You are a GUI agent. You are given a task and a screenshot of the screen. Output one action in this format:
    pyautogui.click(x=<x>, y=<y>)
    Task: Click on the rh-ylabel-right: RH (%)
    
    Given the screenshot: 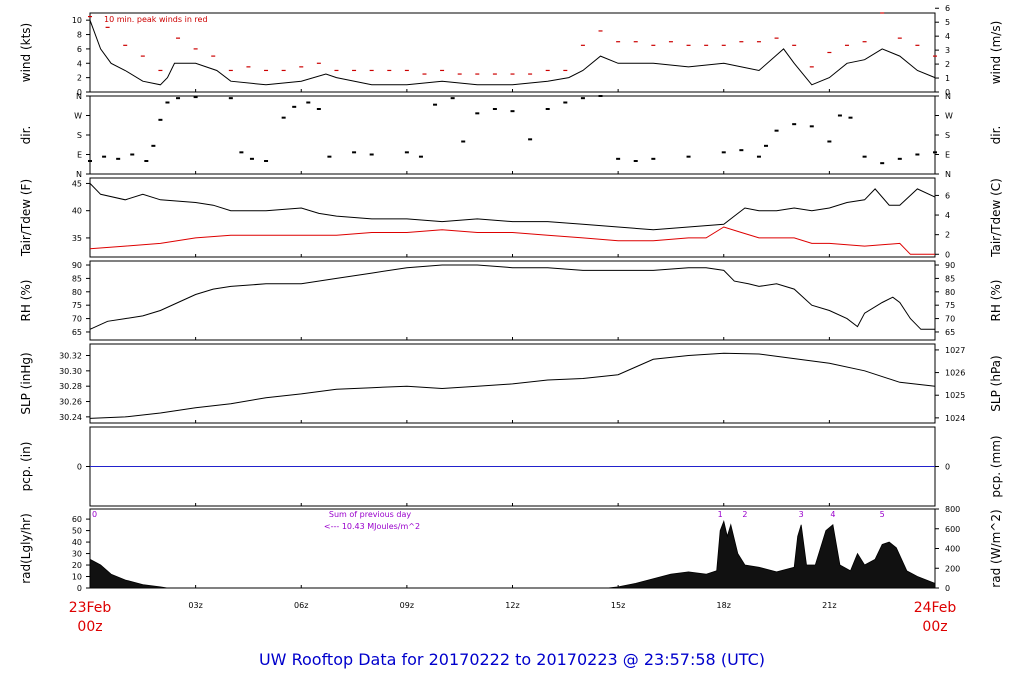 What is the action you would take?
    pyautogui.click(x=996, y=301)
    